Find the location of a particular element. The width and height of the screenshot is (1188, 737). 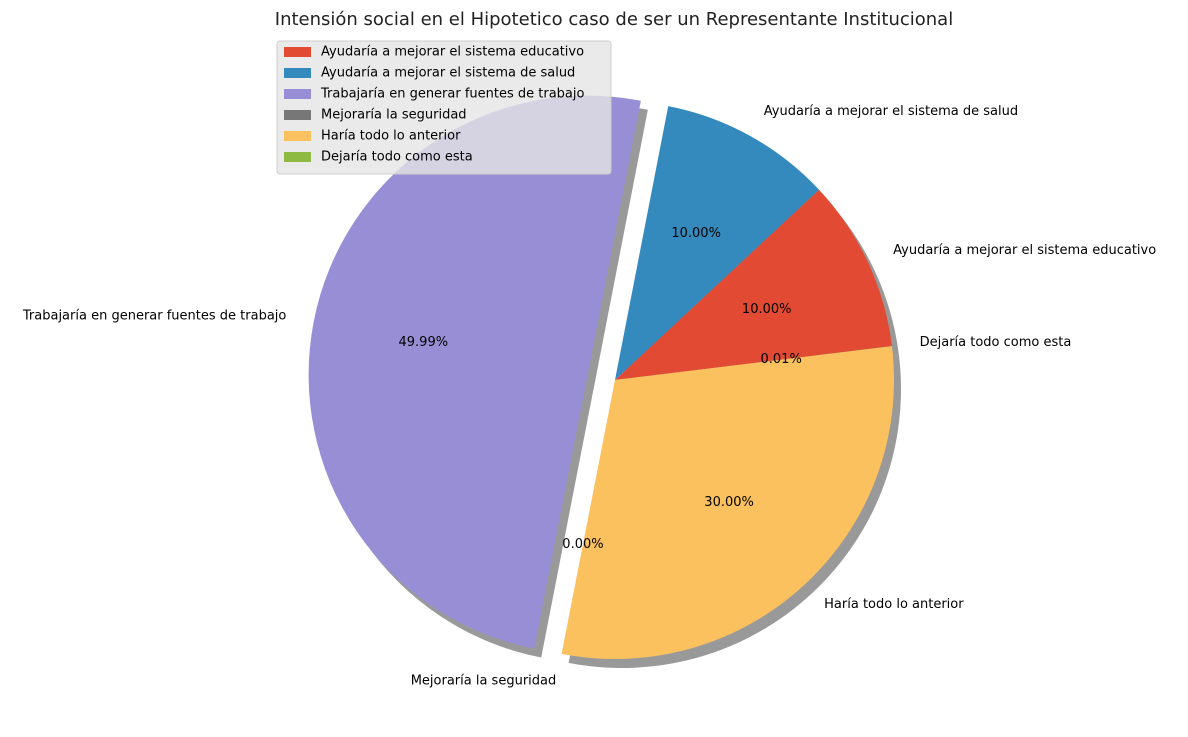

legend-swatch-dejaria-todo-como-esta is located at coordinates (297, 157).